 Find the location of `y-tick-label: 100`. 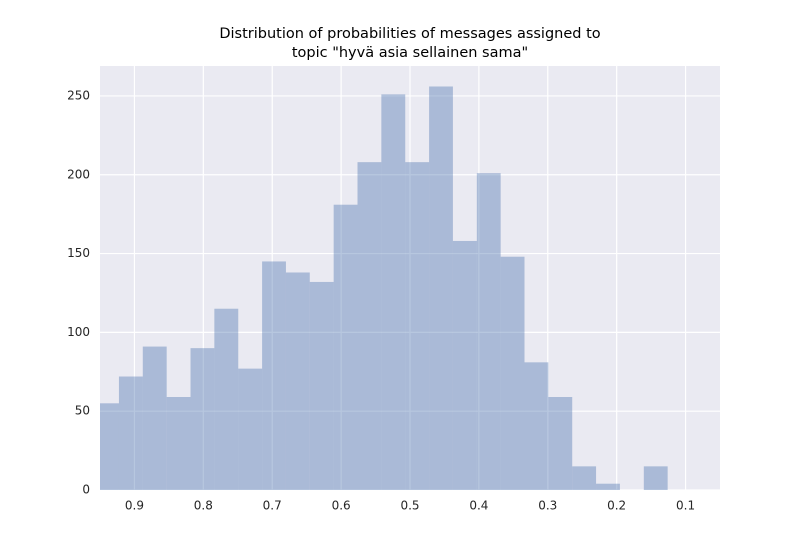

y-tick-label: 100 is located at coordinates (78, 332).